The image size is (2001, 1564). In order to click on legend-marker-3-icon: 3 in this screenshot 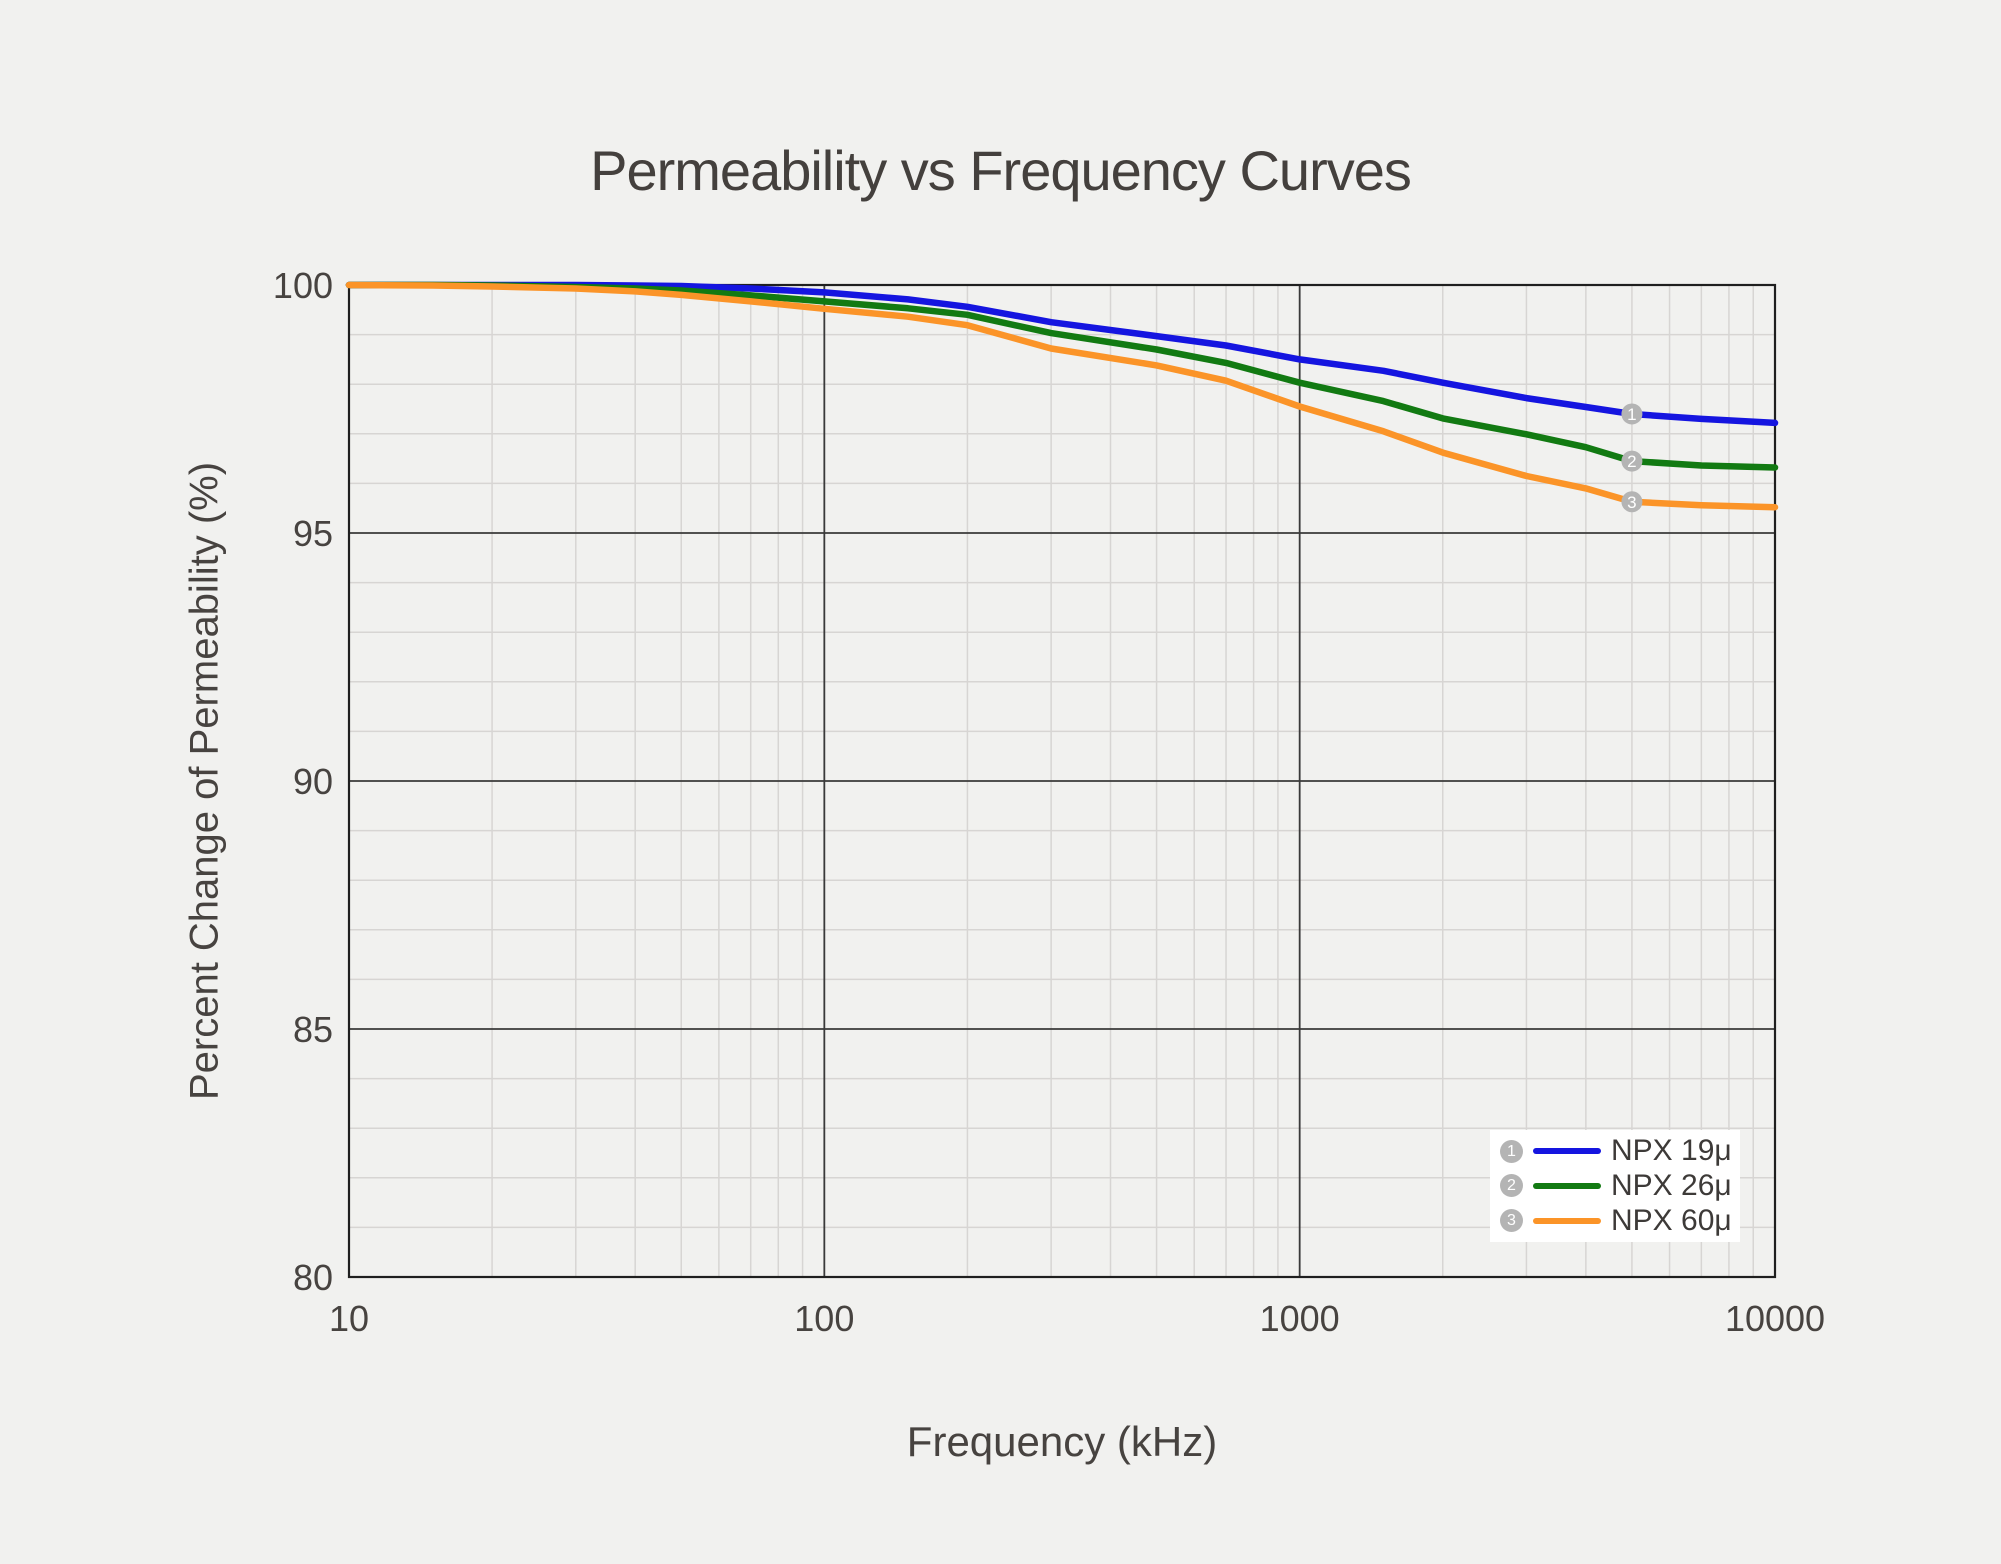, I will do `click(1511, 1221)`.